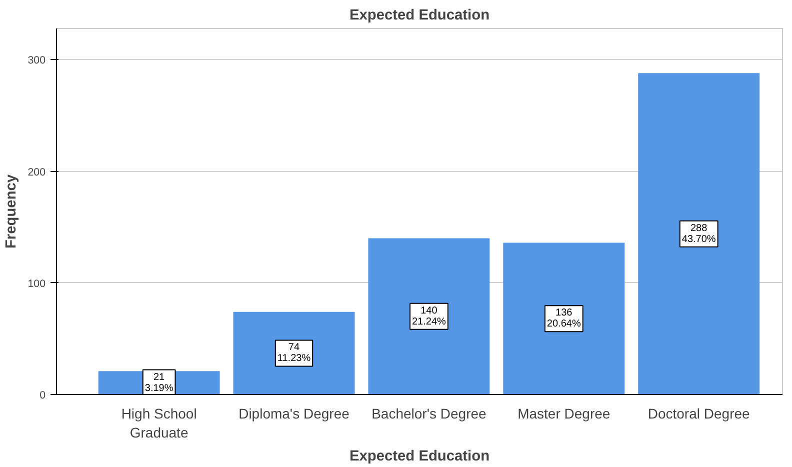 The image size is (792, 467). What do you see at coordinates (699, 414) in the screenshot?
I see `x-tick-label: Doctoral Degree` at bounding box center [699, 414].